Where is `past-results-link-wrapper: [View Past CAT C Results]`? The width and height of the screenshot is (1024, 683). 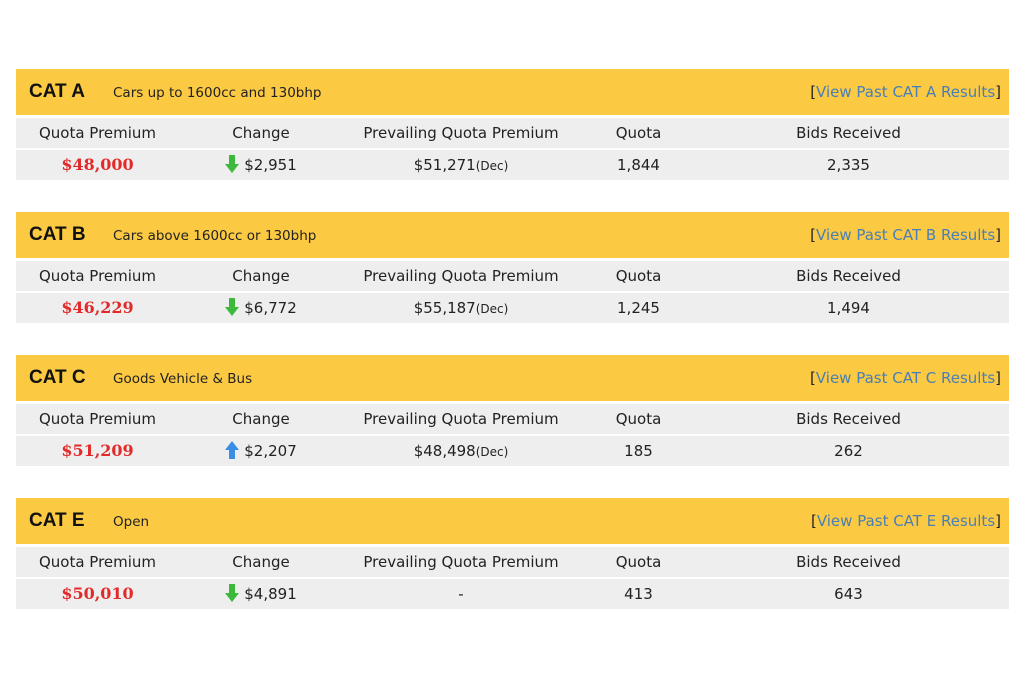 past-results-link-wrapper: [View Past CAT C Results] is located at coordinates (905, 378).